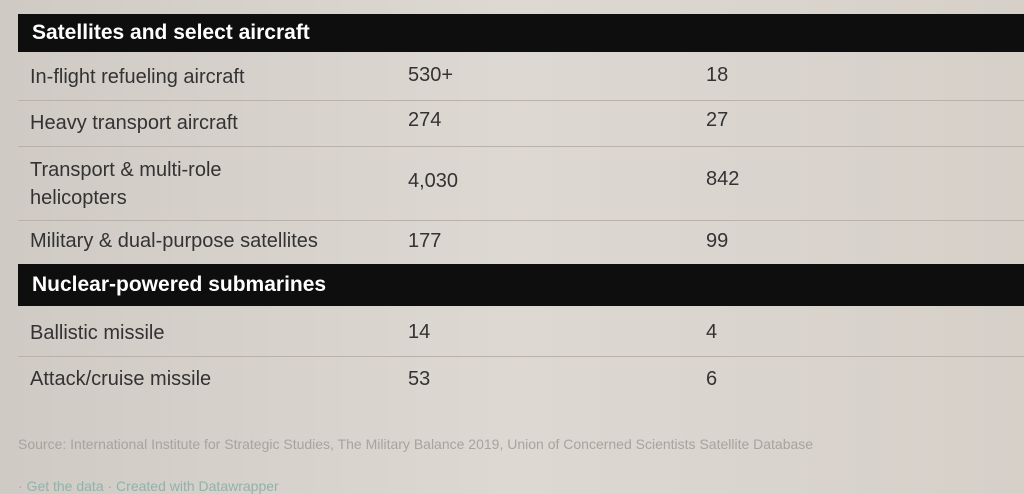  What do you see at coordinates (521, 33) in the screenshot?
I see `section-header: Satellites and select aircraft` at bounding box center [521, 33].